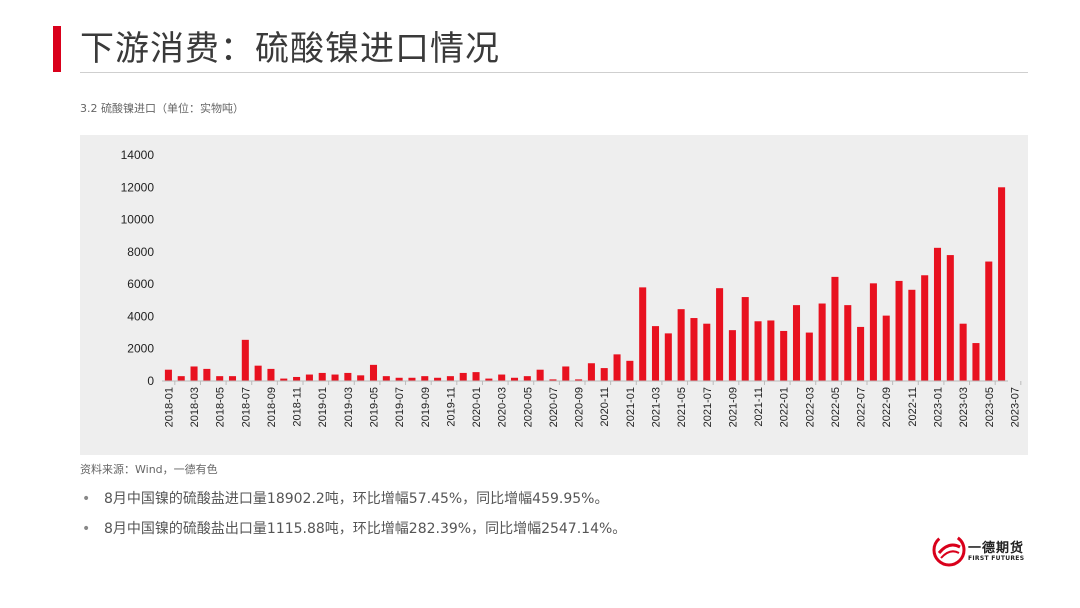  What do you see at coordinates (682, 407) in the screenshot?
I see `x-tick-label: 2021-05` at bounding box center [682, 407].